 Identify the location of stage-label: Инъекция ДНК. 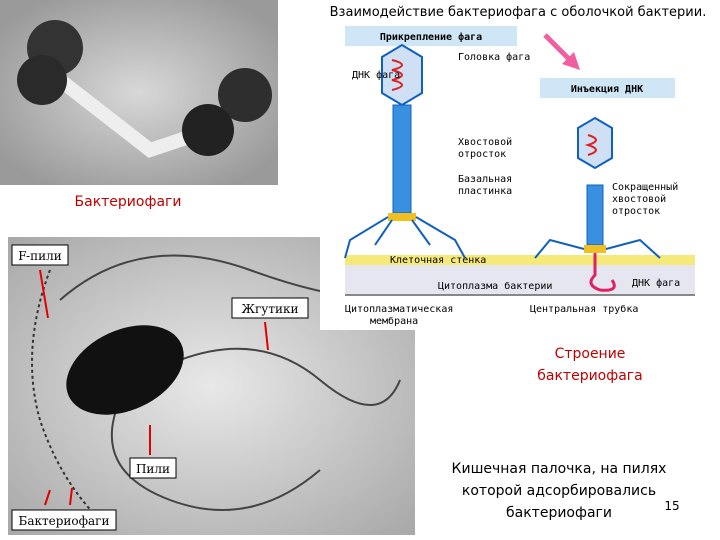
(607, 89).